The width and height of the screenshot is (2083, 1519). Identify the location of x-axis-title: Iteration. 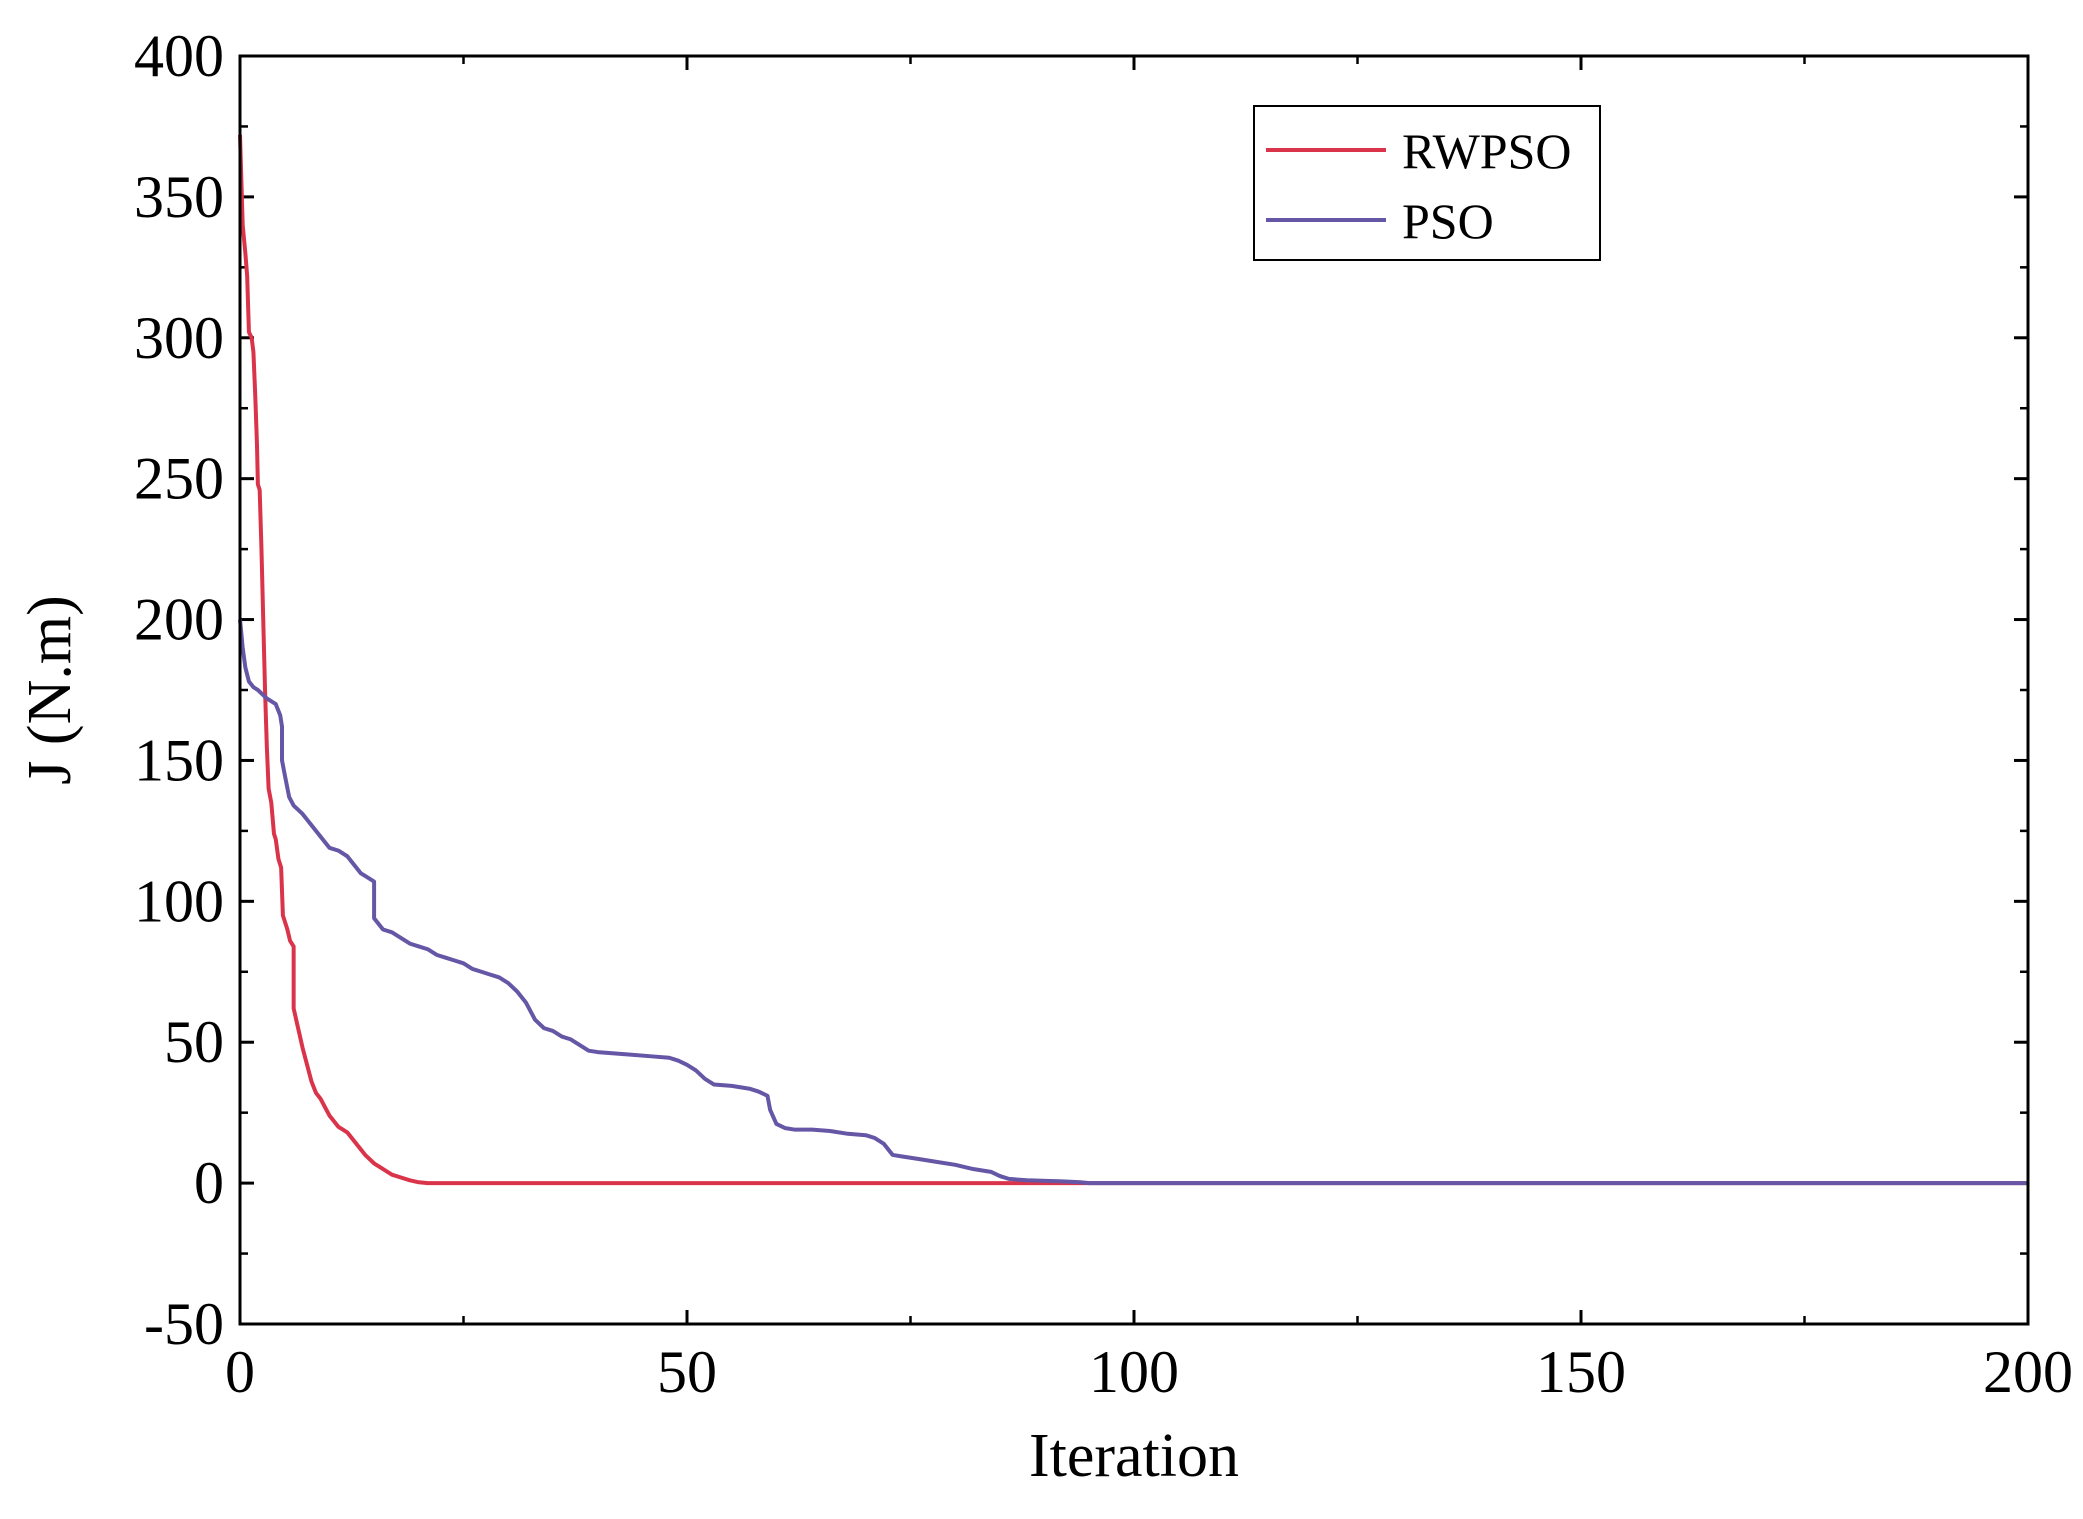
(1134, 1456).